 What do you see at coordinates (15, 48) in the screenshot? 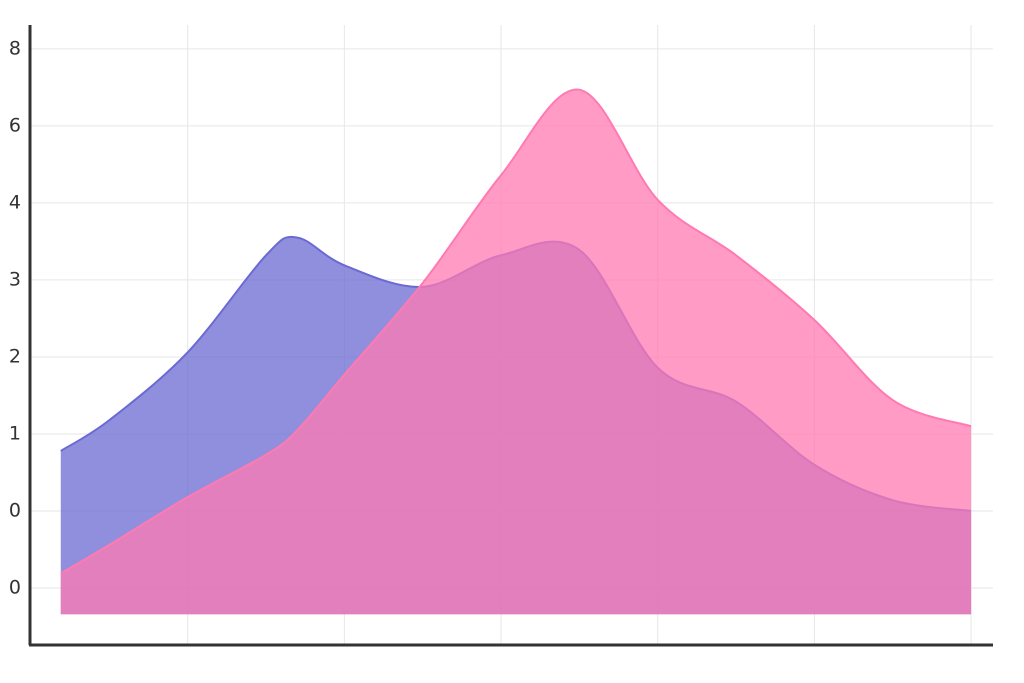
I see `y-tick-label: 8` at bounding box center [15, 48].